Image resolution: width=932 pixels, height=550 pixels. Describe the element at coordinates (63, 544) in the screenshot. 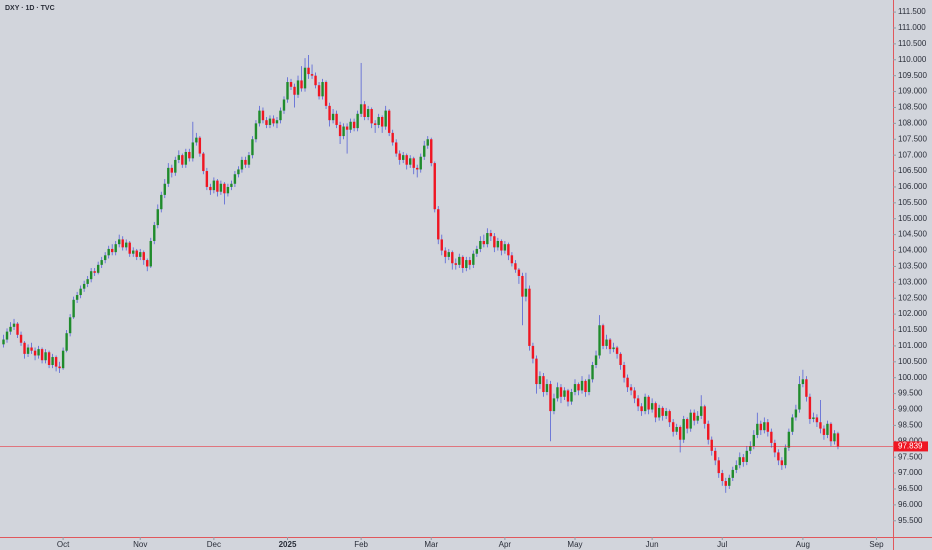

I see `x-tick-label: Oct` at that location.